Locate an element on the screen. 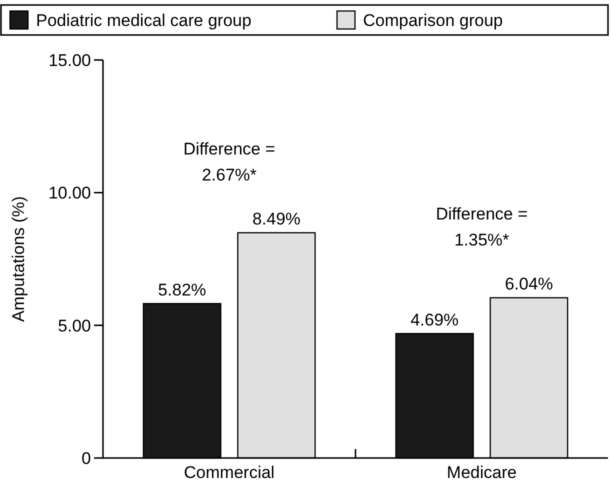 The width and height of the screenshot is (611, 483). y-axis-title: Amputations (%) is located at coordinates (18, 259).